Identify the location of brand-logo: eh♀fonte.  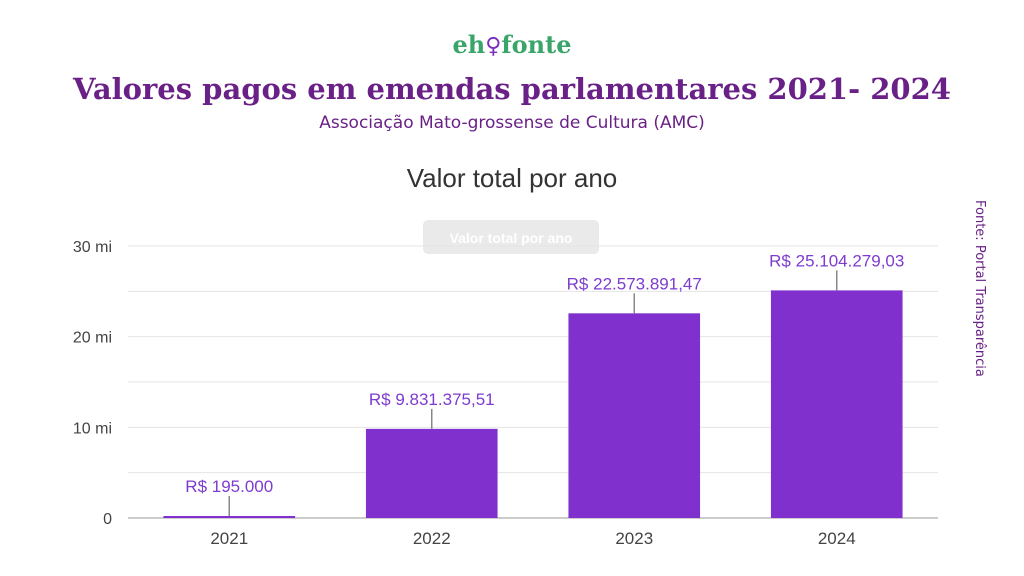
(512, 44).